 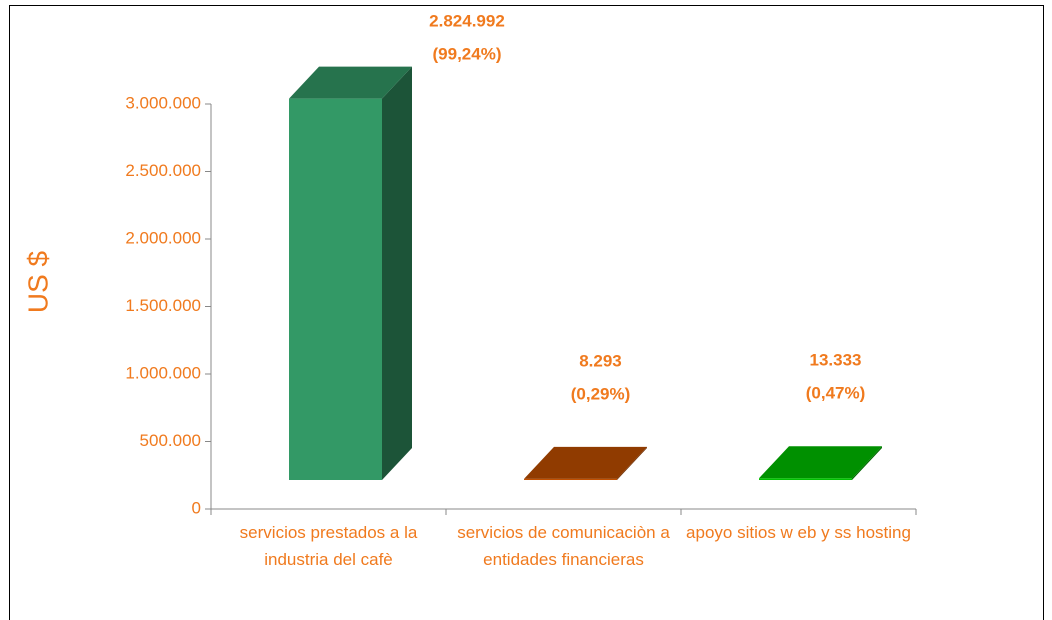 I want to click on y-tick-label: 500.000, so click(x=170, y=440).